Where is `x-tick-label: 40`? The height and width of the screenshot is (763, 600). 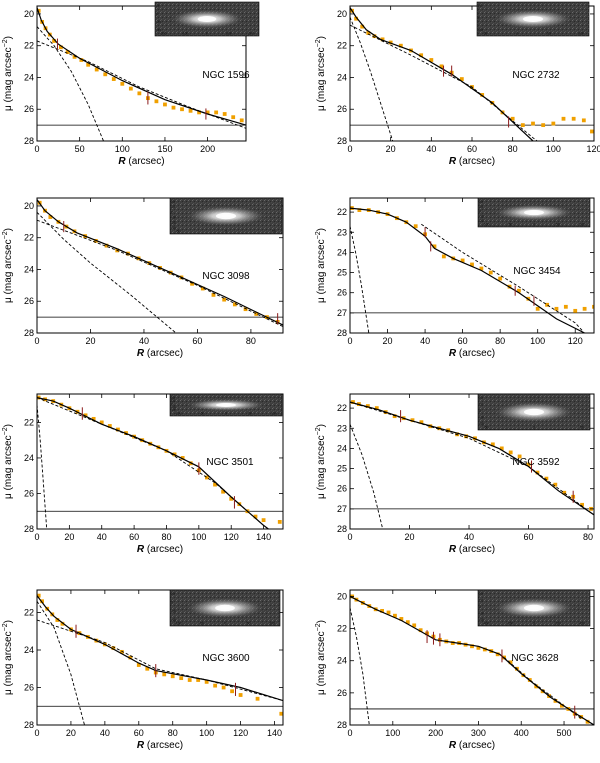
x-tick-label: 40 is located at coordinates (105, 733).